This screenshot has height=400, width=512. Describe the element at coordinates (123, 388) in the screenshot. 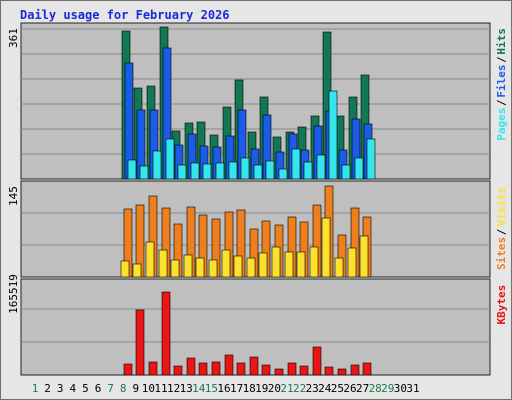

I see `x-tick-label-day-8: 8` at that location.